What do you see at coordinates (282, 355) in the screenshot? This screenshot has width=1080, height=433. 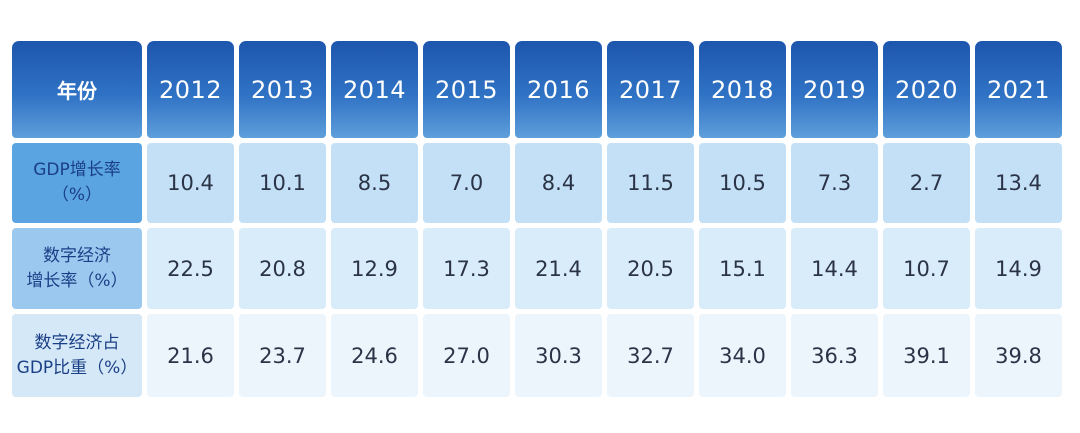 I see `value-cell-r3-2013: 23.7` at bounding box center [282, 355].